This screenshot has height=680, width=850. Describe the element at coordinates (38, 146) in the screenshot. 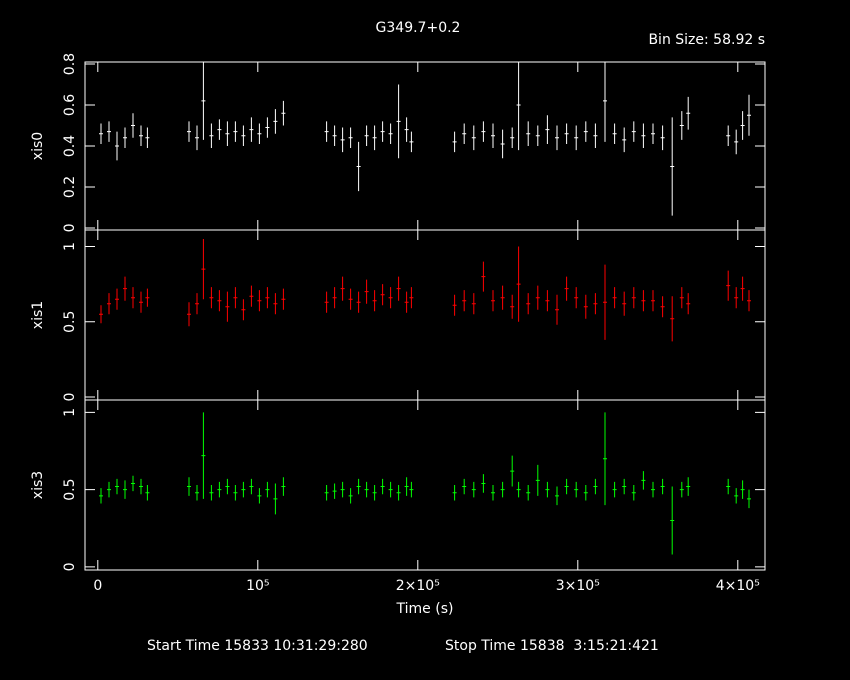

I see `y-axis-label: xis0` at that location.